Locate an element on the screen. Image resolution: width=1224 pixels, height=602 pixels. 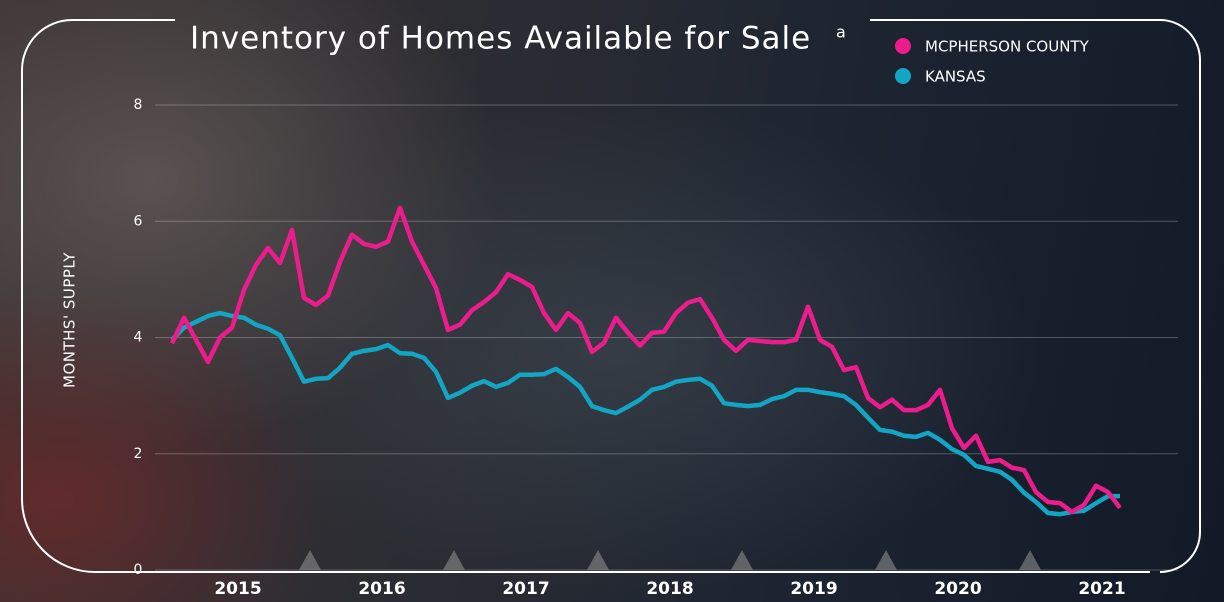
x-tick-label: 2015 is located at coordinates (237, 589).